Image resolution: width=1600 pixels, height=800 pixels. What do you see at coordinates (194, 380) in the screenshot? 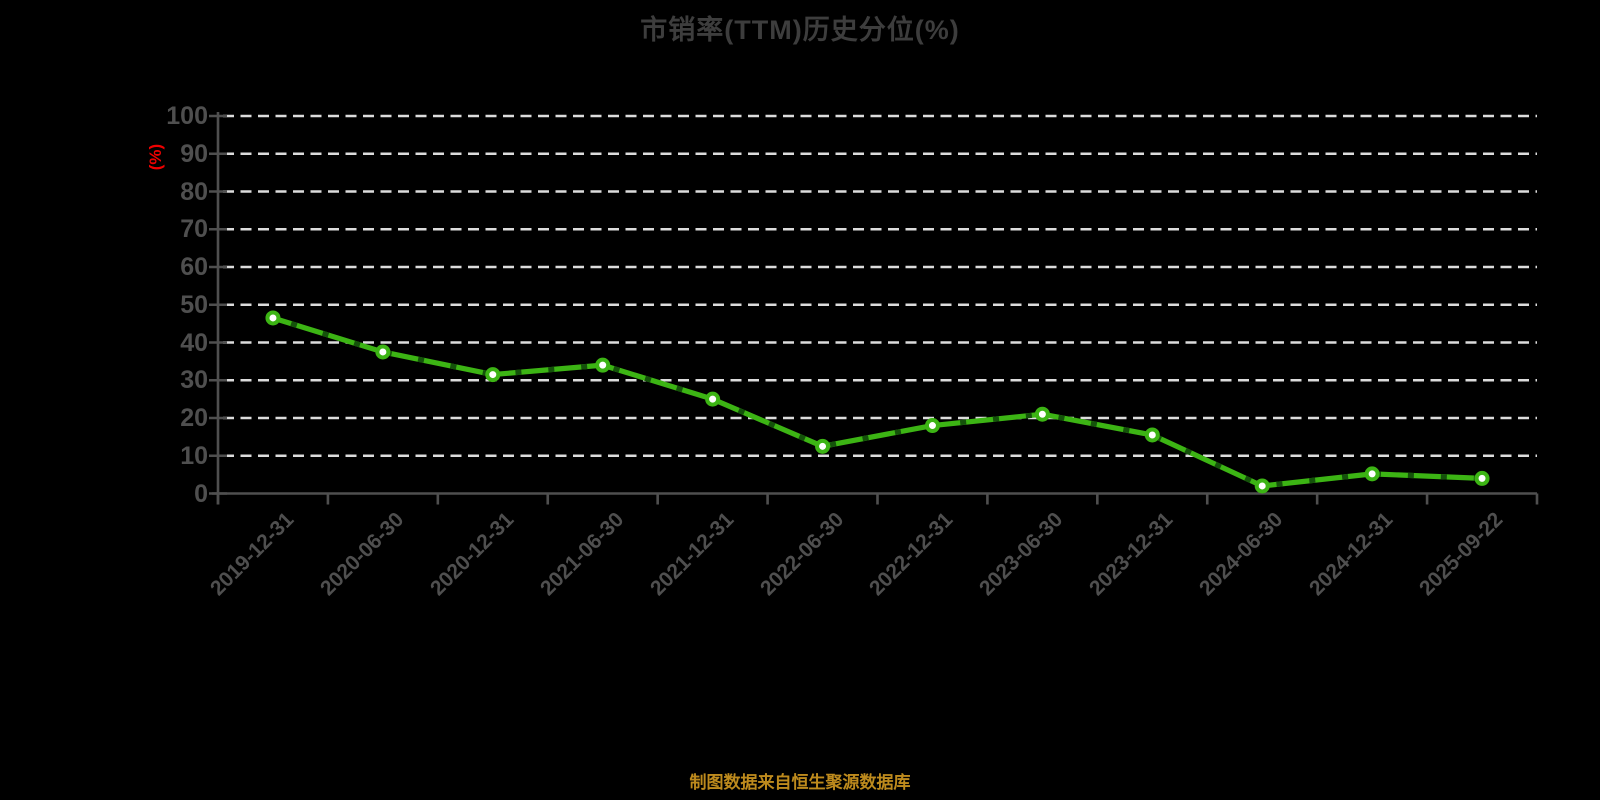
I see `y-axis-label: 30` at bounding box center [194, 380].